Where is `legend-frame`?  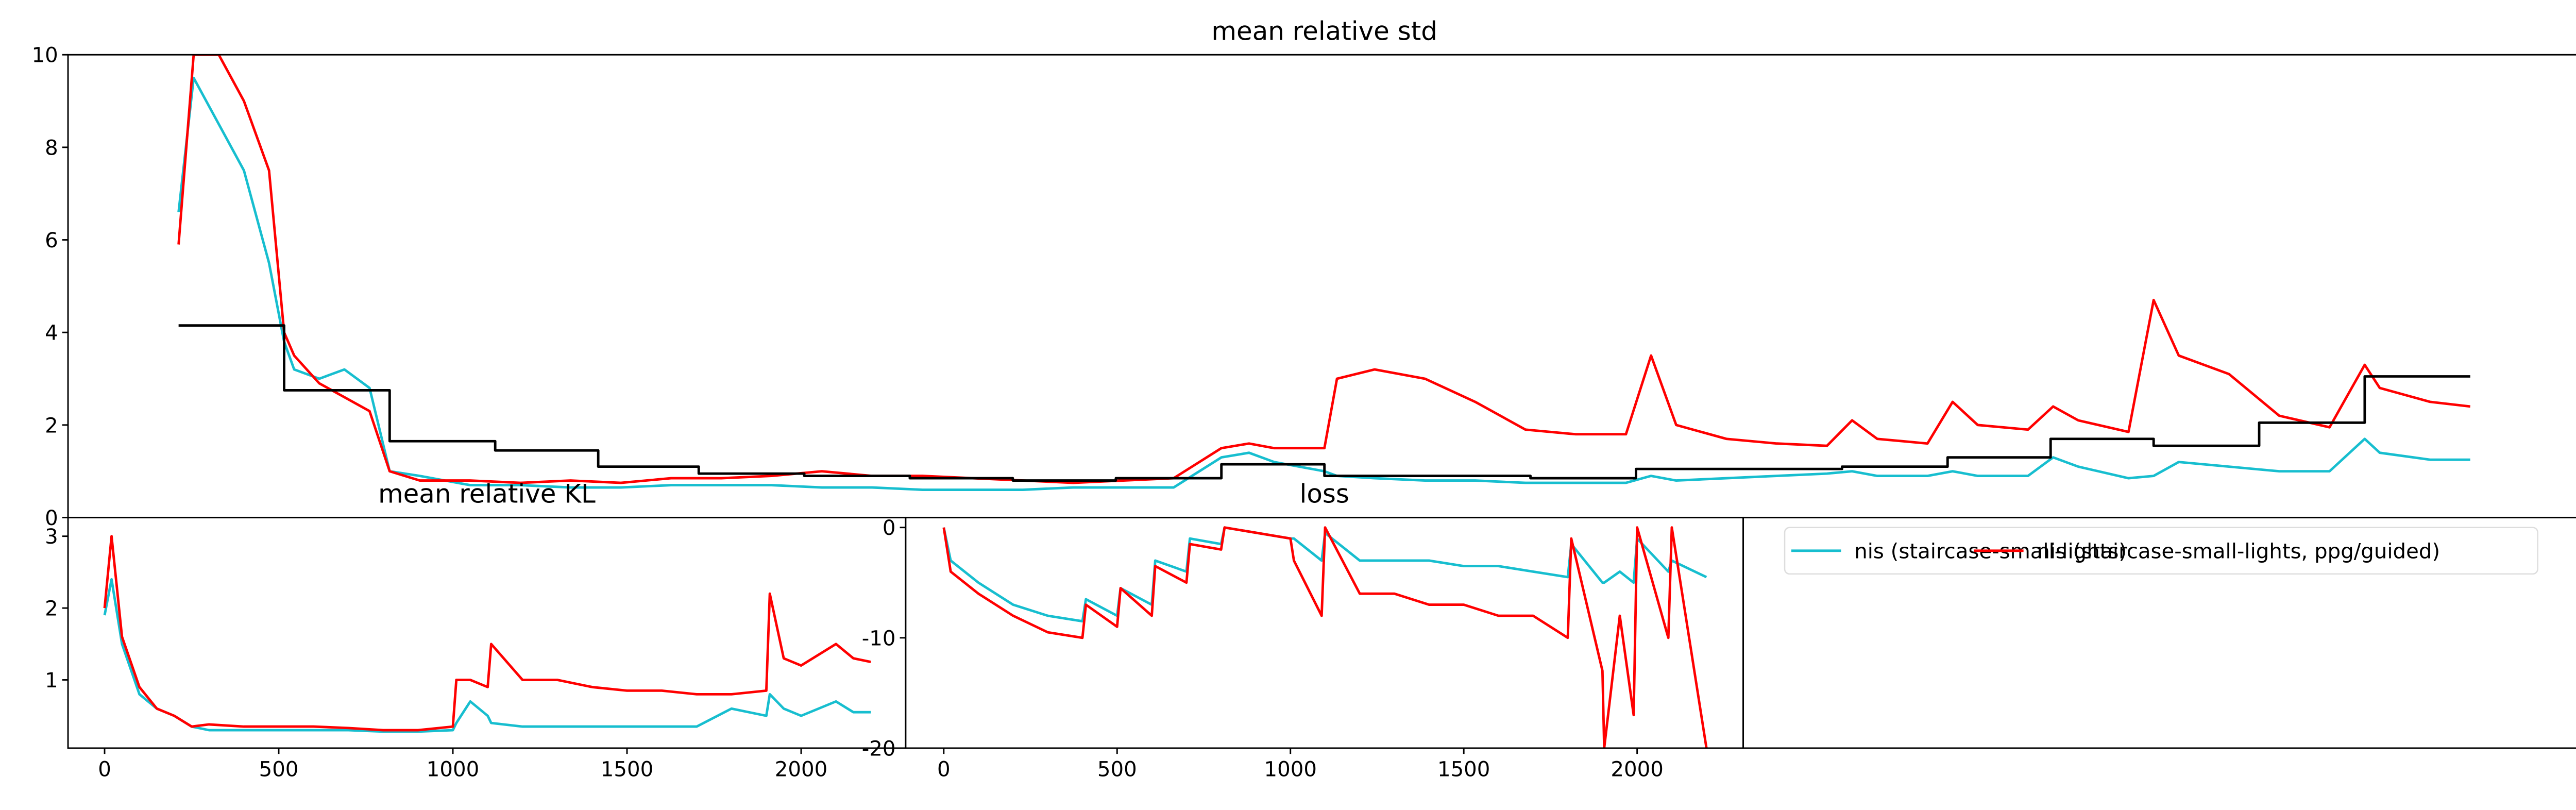
legend-frame is located at coordinates (2161, 551).